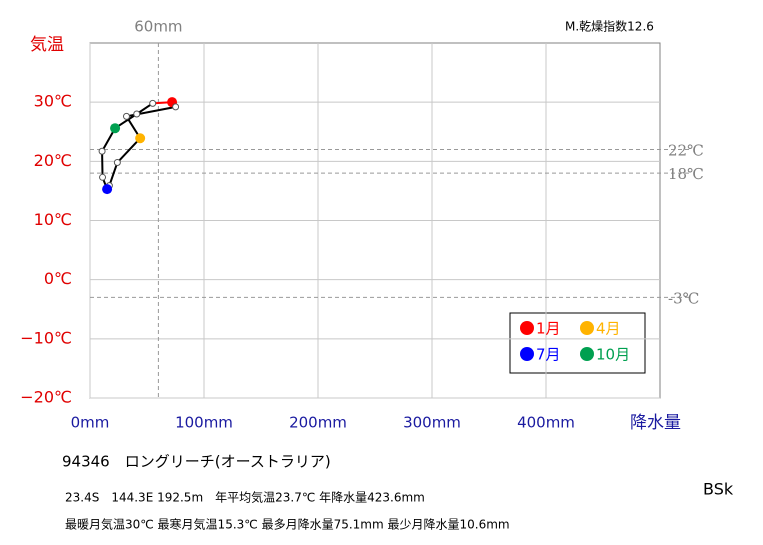 This screenshot has height=545, width=763. Describe the element at coordinates (613, 355) in the screenshot. I see `legend-label: 10月` at that location.